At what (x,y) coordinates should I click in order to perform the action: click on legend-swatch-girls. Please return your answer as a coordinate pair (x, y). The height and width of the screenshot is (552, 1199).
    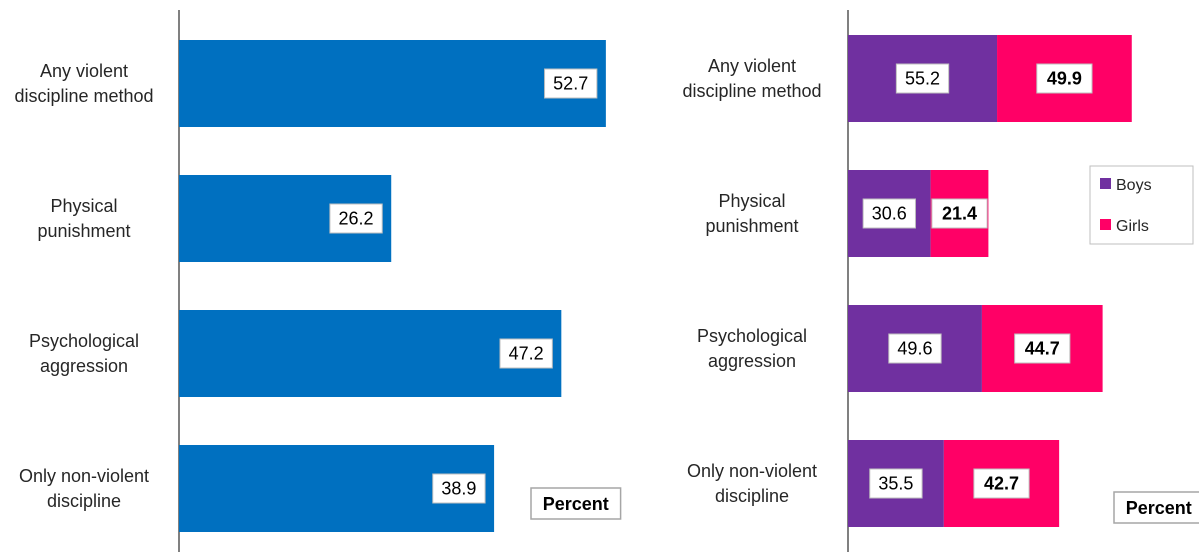
    Looking at the image, I should click on (1105, 224).